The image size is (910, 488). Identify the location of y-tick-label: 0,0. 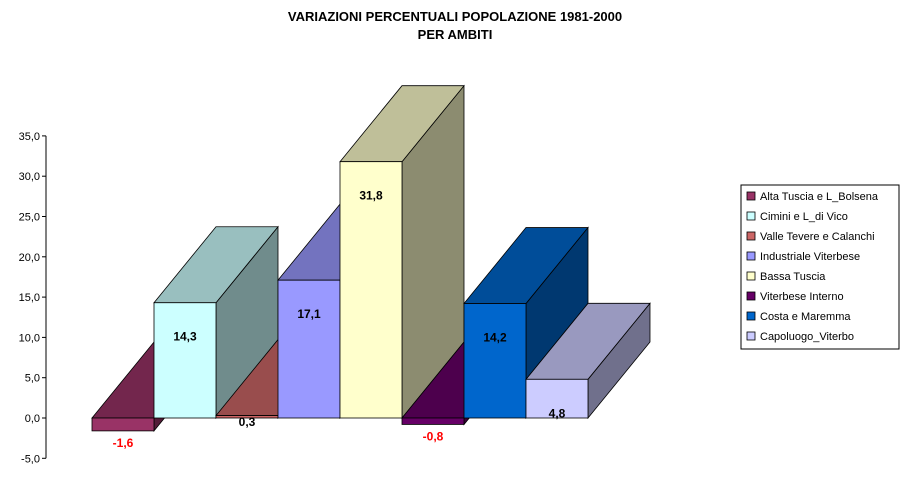
(32, 419).